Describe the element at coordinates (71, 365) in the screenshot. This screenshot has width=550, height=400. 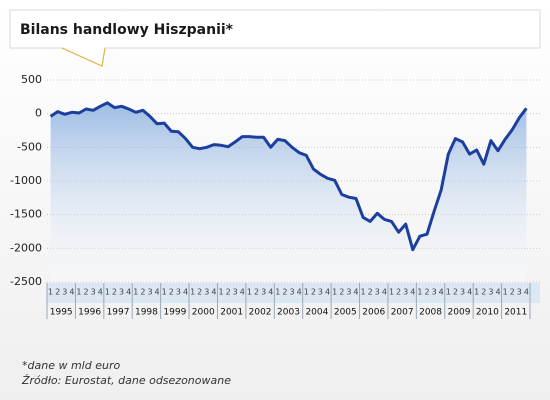
I see `note: *dane w mld euro` at that location.